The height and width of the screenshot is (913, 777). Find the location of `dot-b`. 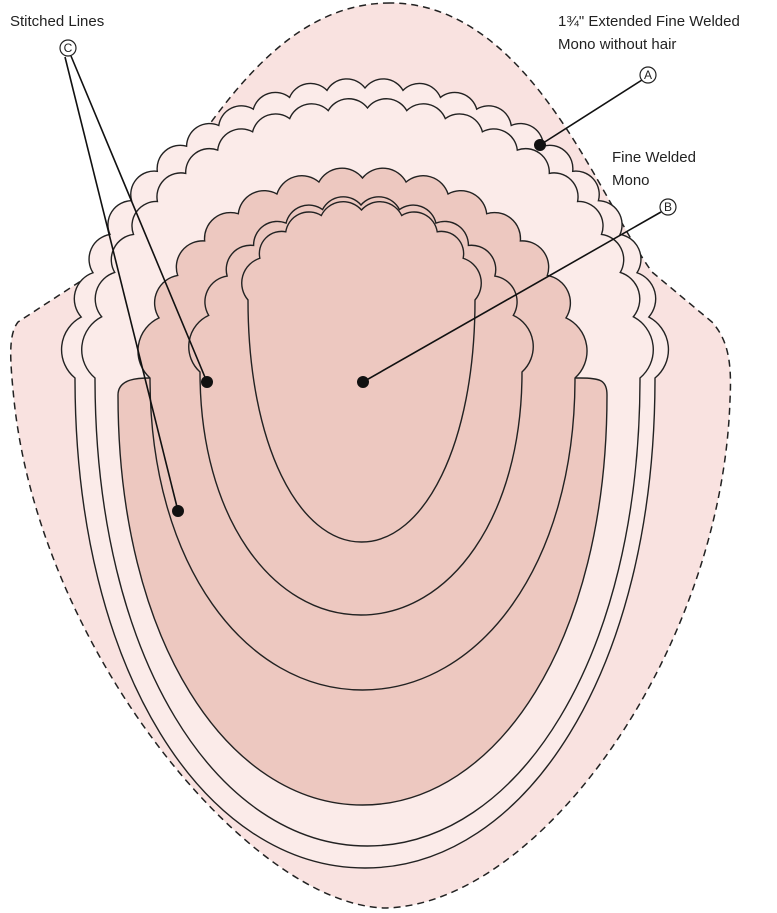

dot-b is located at coordinates (363, 382).